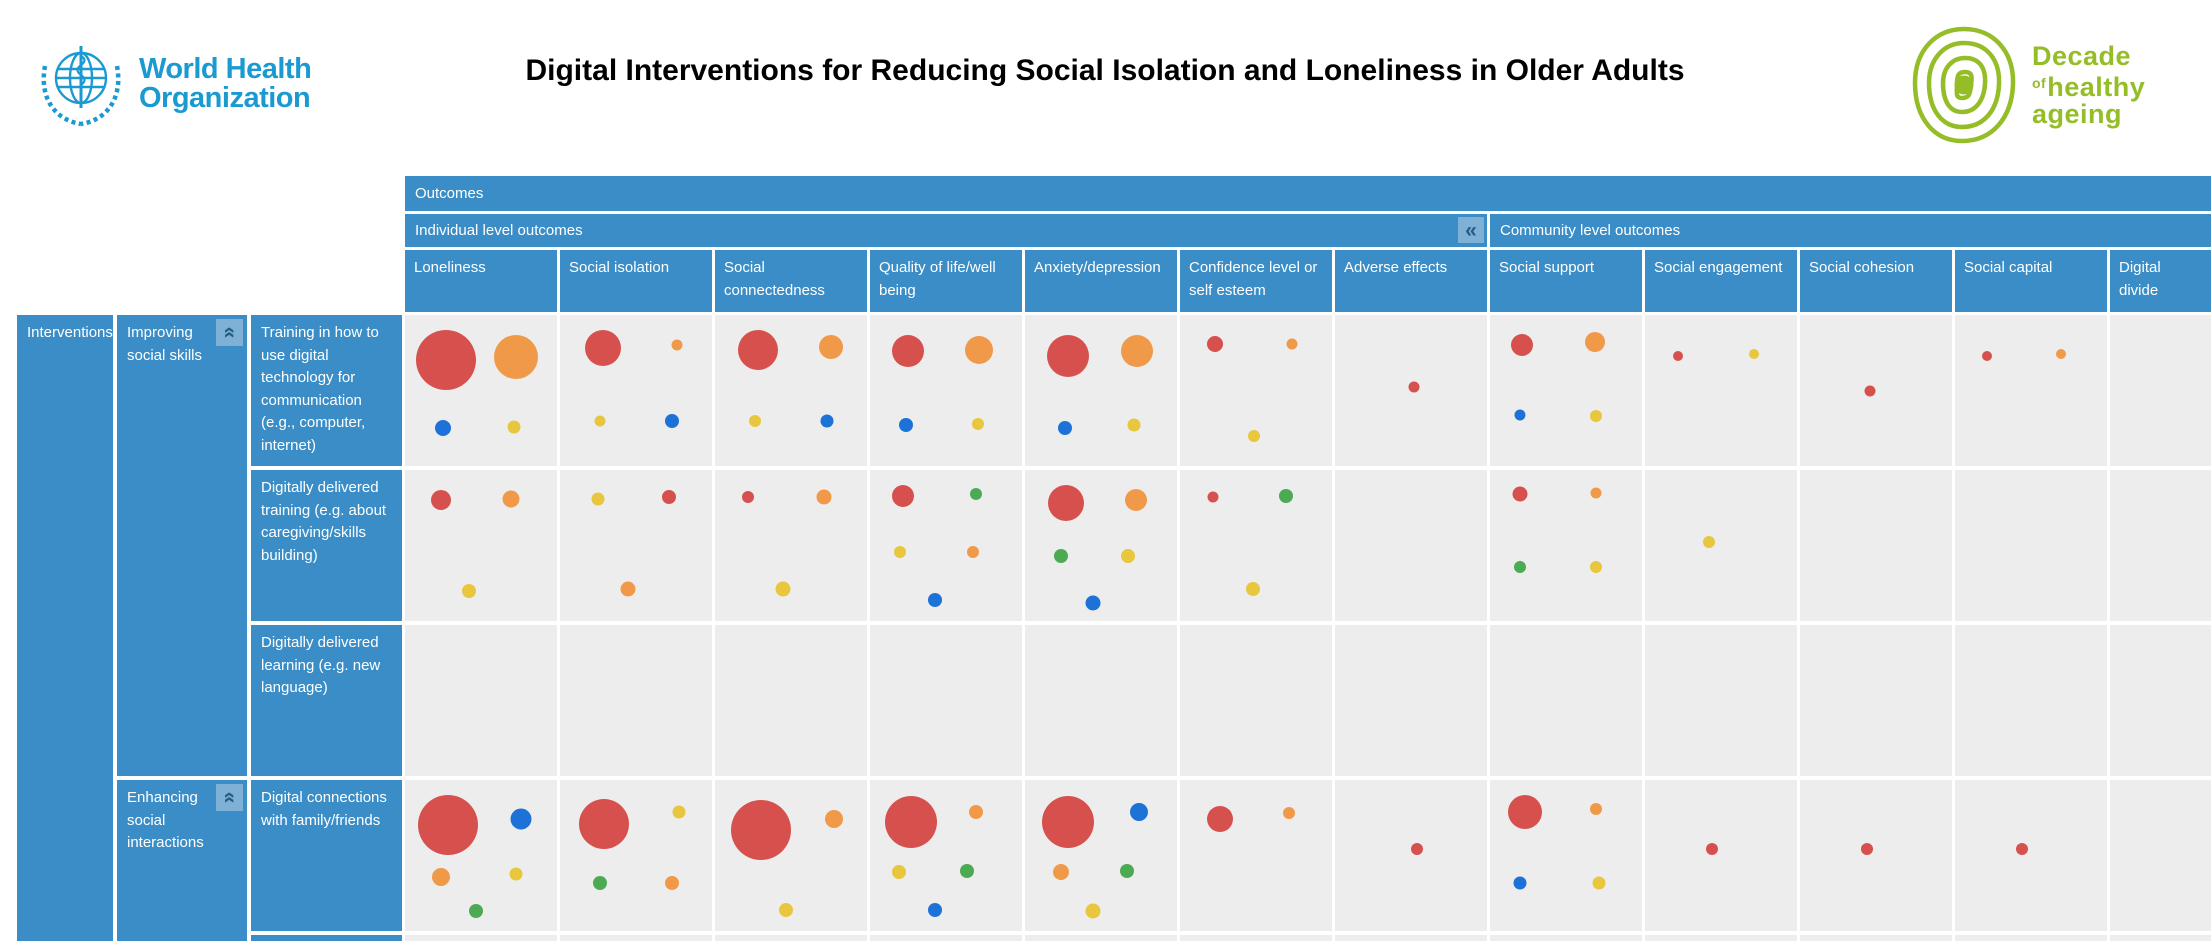  What do you see at coordinates (1471, 230) in the screenshot?
I see `chevron-double-left-icon: «` at bounding box center [1471, 230].